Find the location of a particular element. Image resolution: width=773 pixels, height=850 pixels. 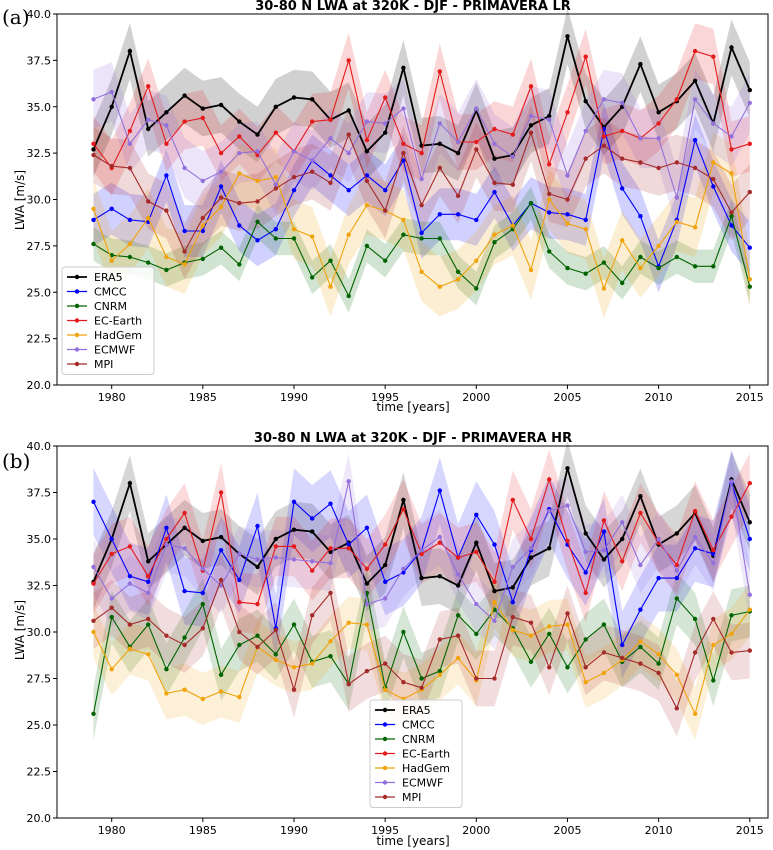

panel-label-b: (b) is located at coordinates (16, 461).